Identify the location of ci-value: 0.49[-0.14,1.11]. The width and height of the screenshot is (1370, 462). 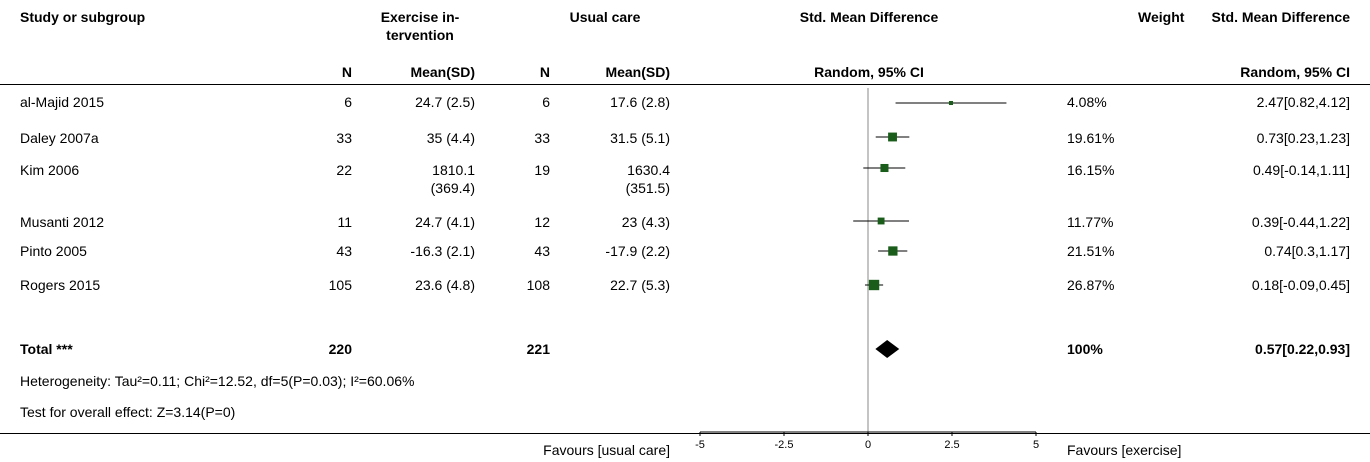
(1301, 170).